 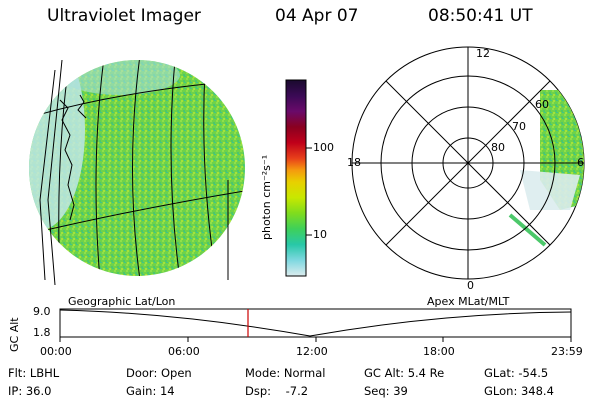 I want to click on info-ip: IP: 36.0, so click(x=30, y=391).